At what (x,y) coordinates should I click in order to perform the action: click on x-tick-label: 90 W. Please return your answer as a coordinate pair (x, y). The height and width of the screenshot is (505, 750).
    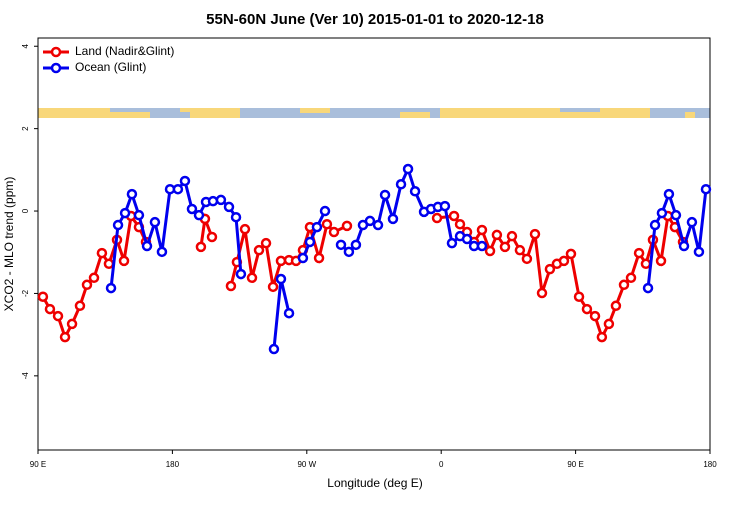
    Looking at the image, I should click on (306, 464).